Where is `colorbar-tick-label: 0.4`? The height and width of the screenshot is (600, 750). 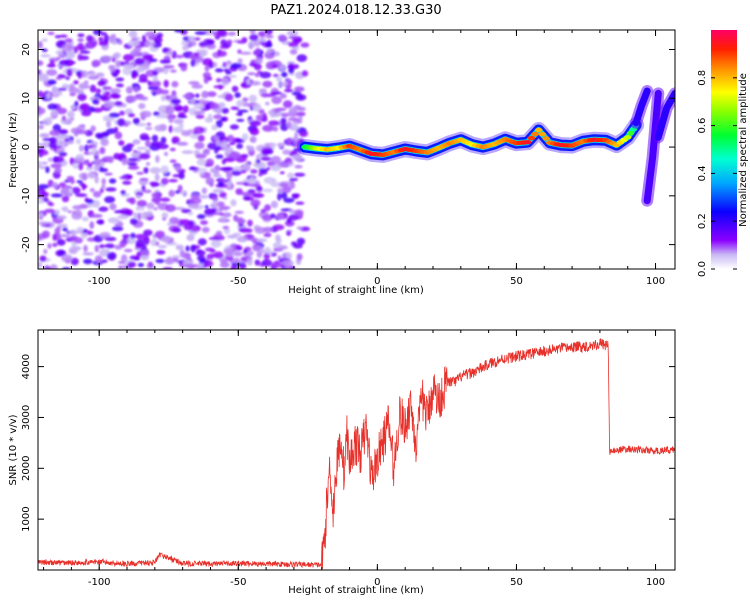 colorbar-tick-label: 0.4 is located at coordinates (702, 173).